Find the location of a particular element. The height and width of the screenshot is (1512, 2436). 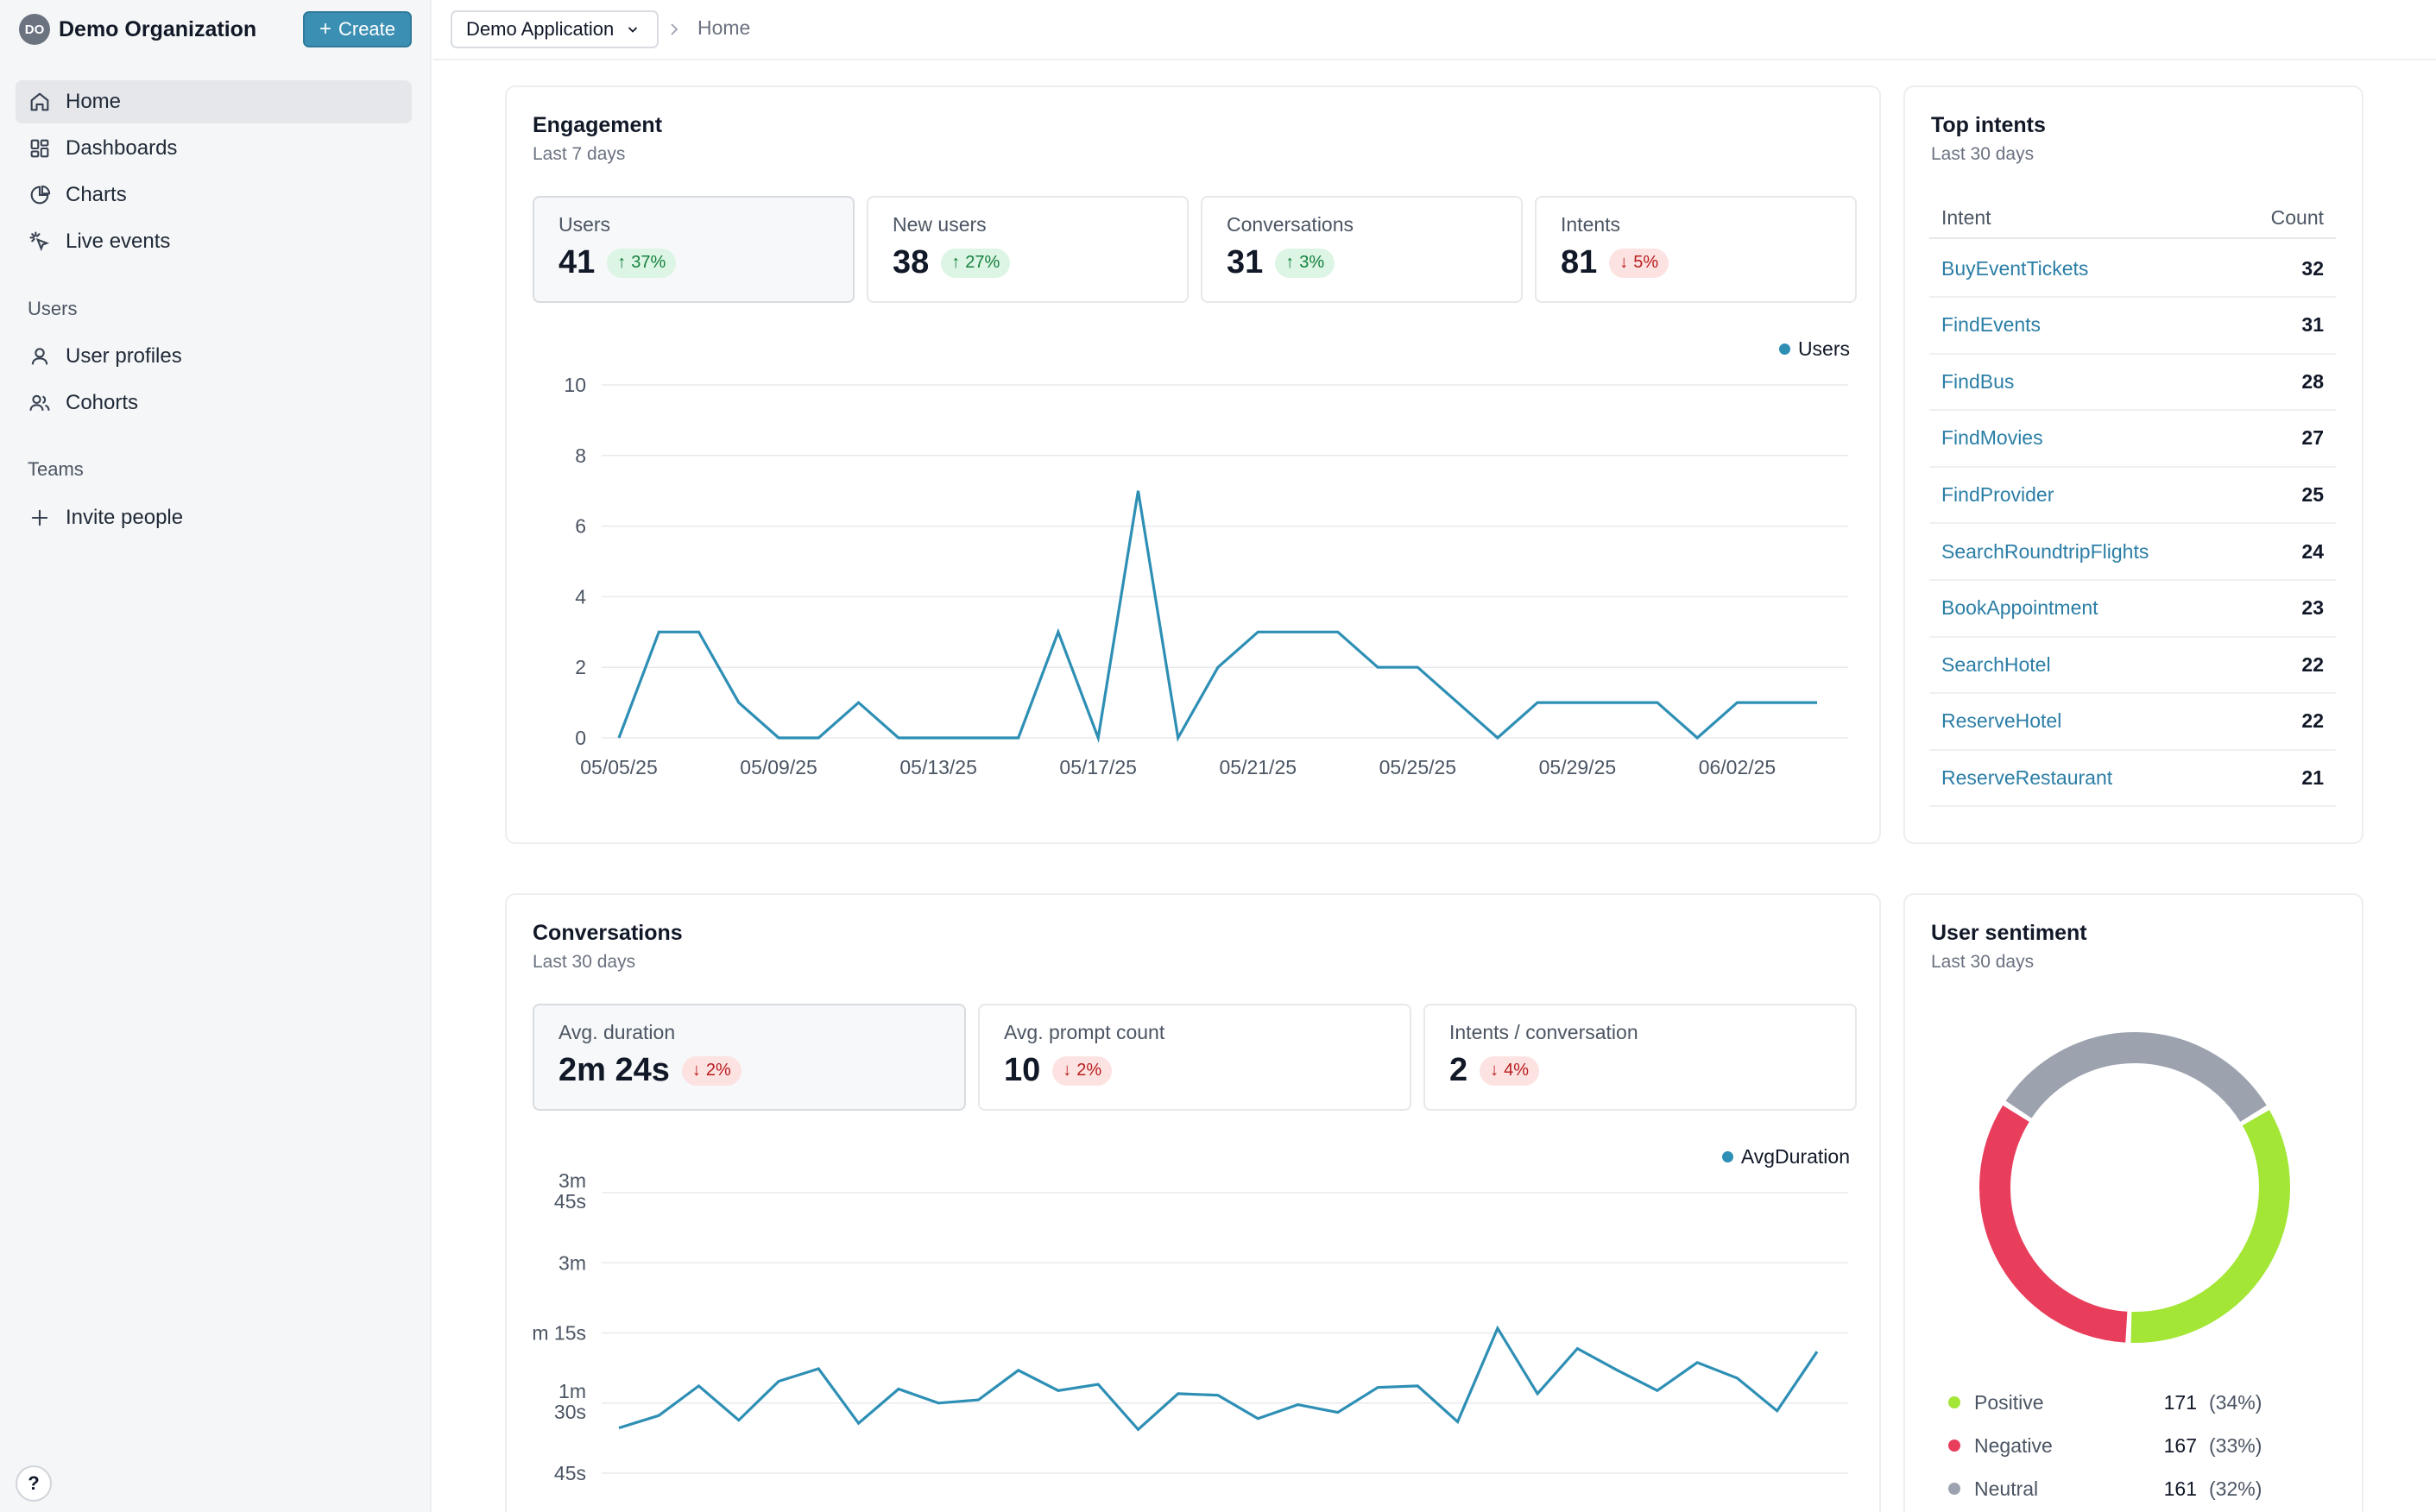

org-switcher: DO Demo Organization is located at coordinates (137, 29).